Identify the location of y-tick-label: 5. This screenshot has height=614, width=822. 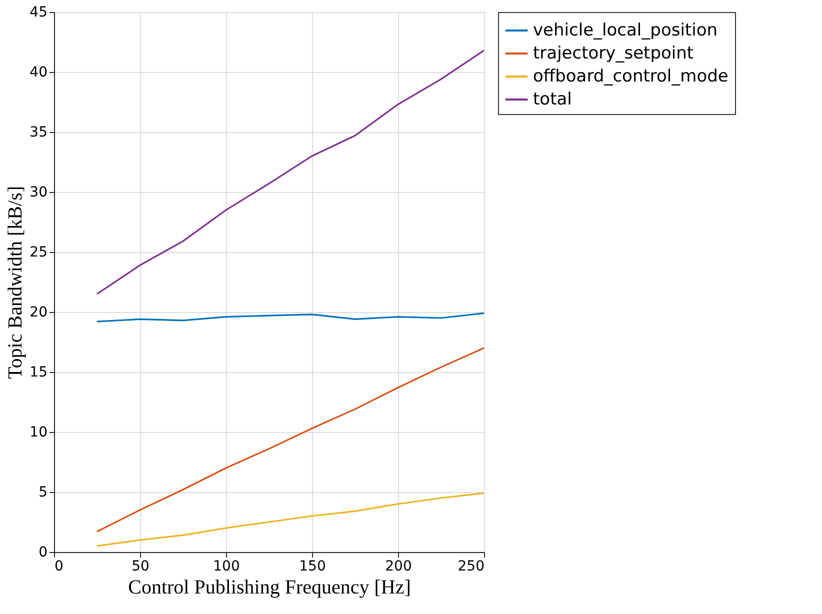
(43, 492).